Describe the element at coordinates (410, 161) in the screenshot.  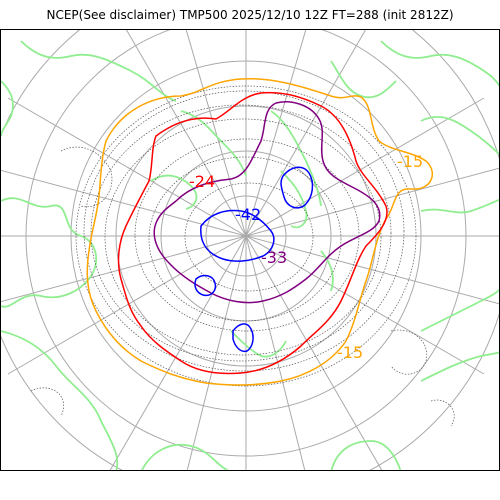
I see `contour-label-minus15-east: -15` at that location.